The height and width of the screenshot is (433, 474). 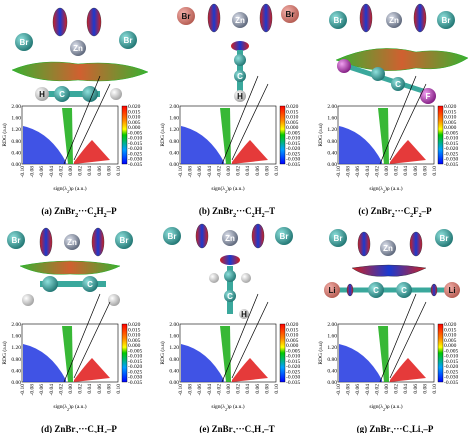 I want to click on scatter-green, so click(x=67, y=136).